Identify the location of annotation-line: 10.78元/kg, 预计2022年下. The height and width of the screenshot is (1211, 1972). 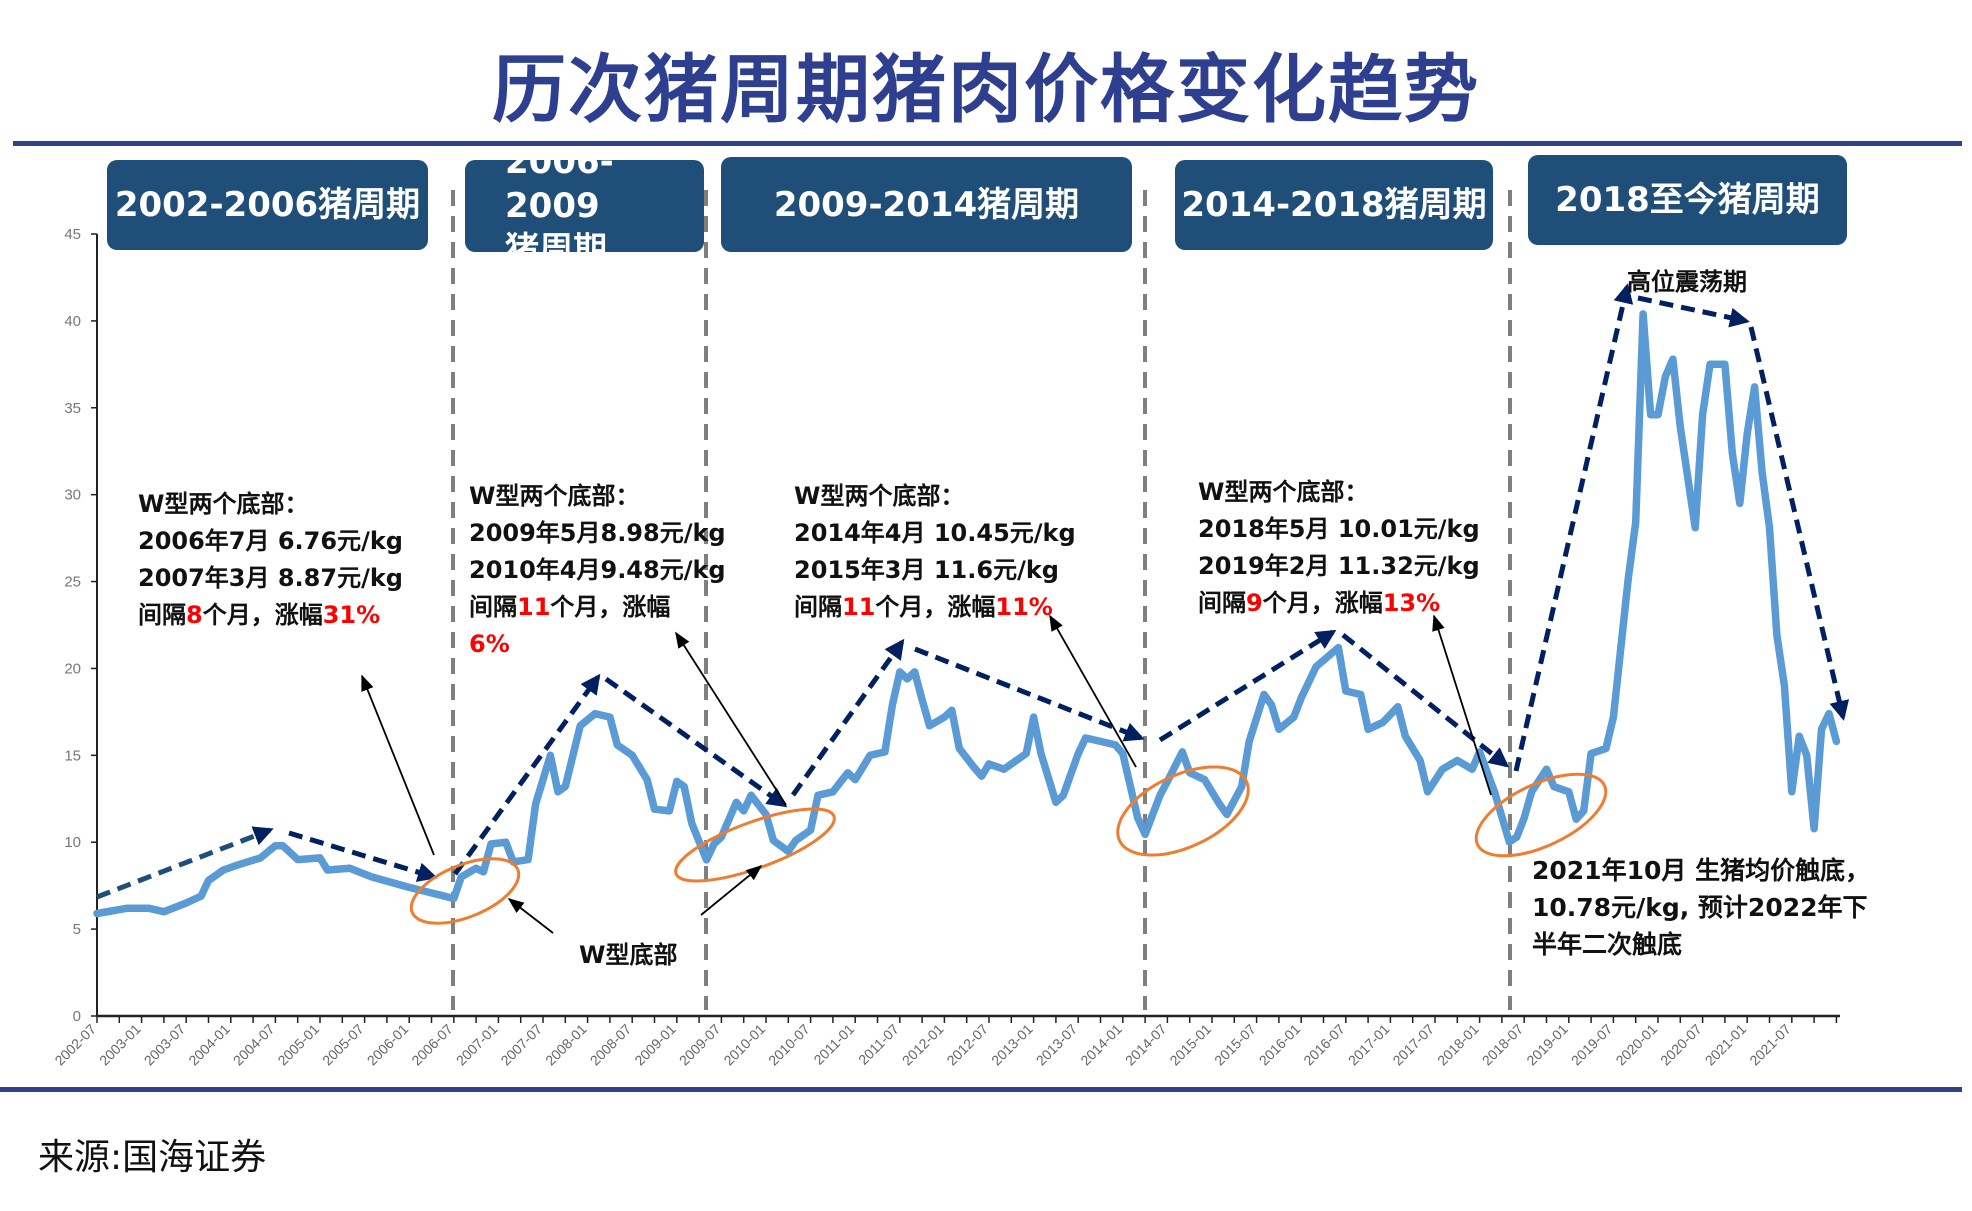
(1700, 907).